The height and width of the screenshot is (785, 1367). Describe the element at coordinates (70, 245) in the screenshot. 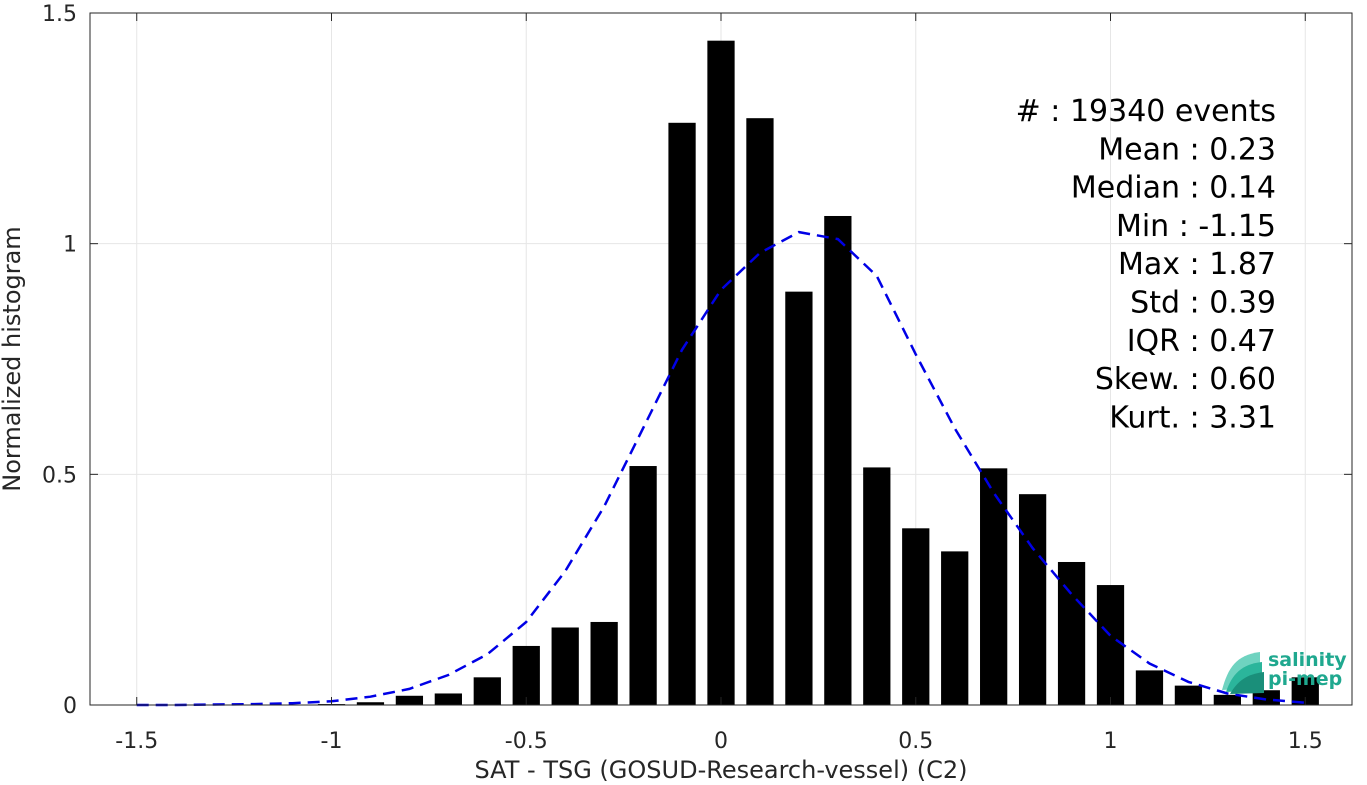

I see `y-tick-label: 1` at that location.